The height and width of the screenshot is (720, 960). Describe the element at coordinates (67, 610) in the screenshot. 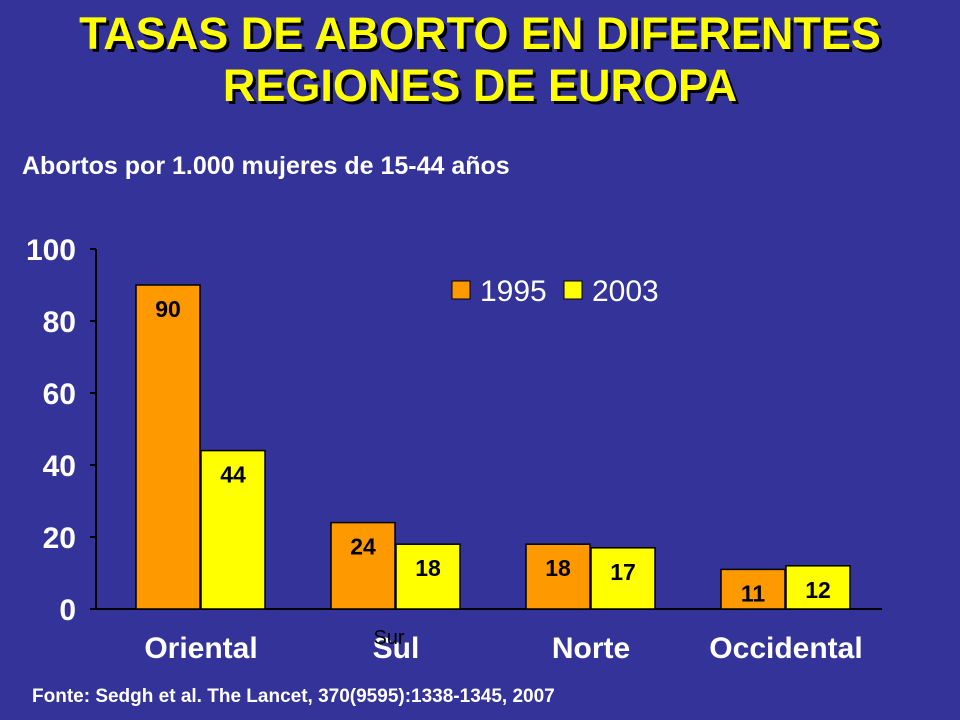

I see `y-tick-label: 0` at that location.